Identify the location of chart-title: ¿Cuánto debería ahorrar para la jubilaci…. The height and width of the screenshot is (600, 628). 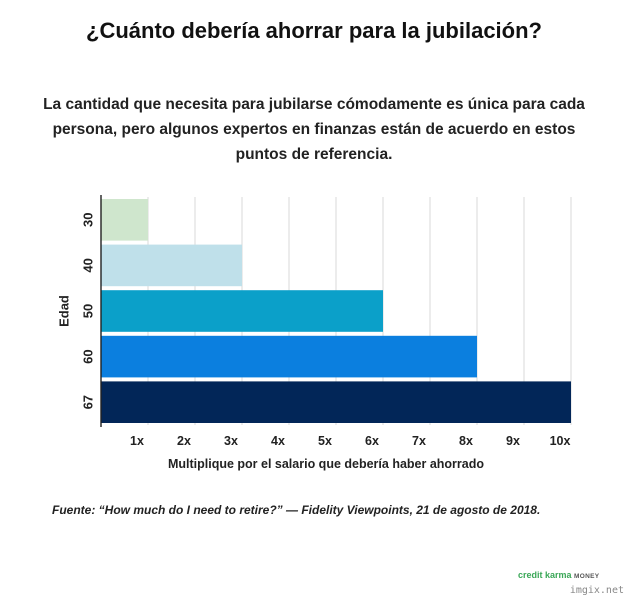
(314, 30).